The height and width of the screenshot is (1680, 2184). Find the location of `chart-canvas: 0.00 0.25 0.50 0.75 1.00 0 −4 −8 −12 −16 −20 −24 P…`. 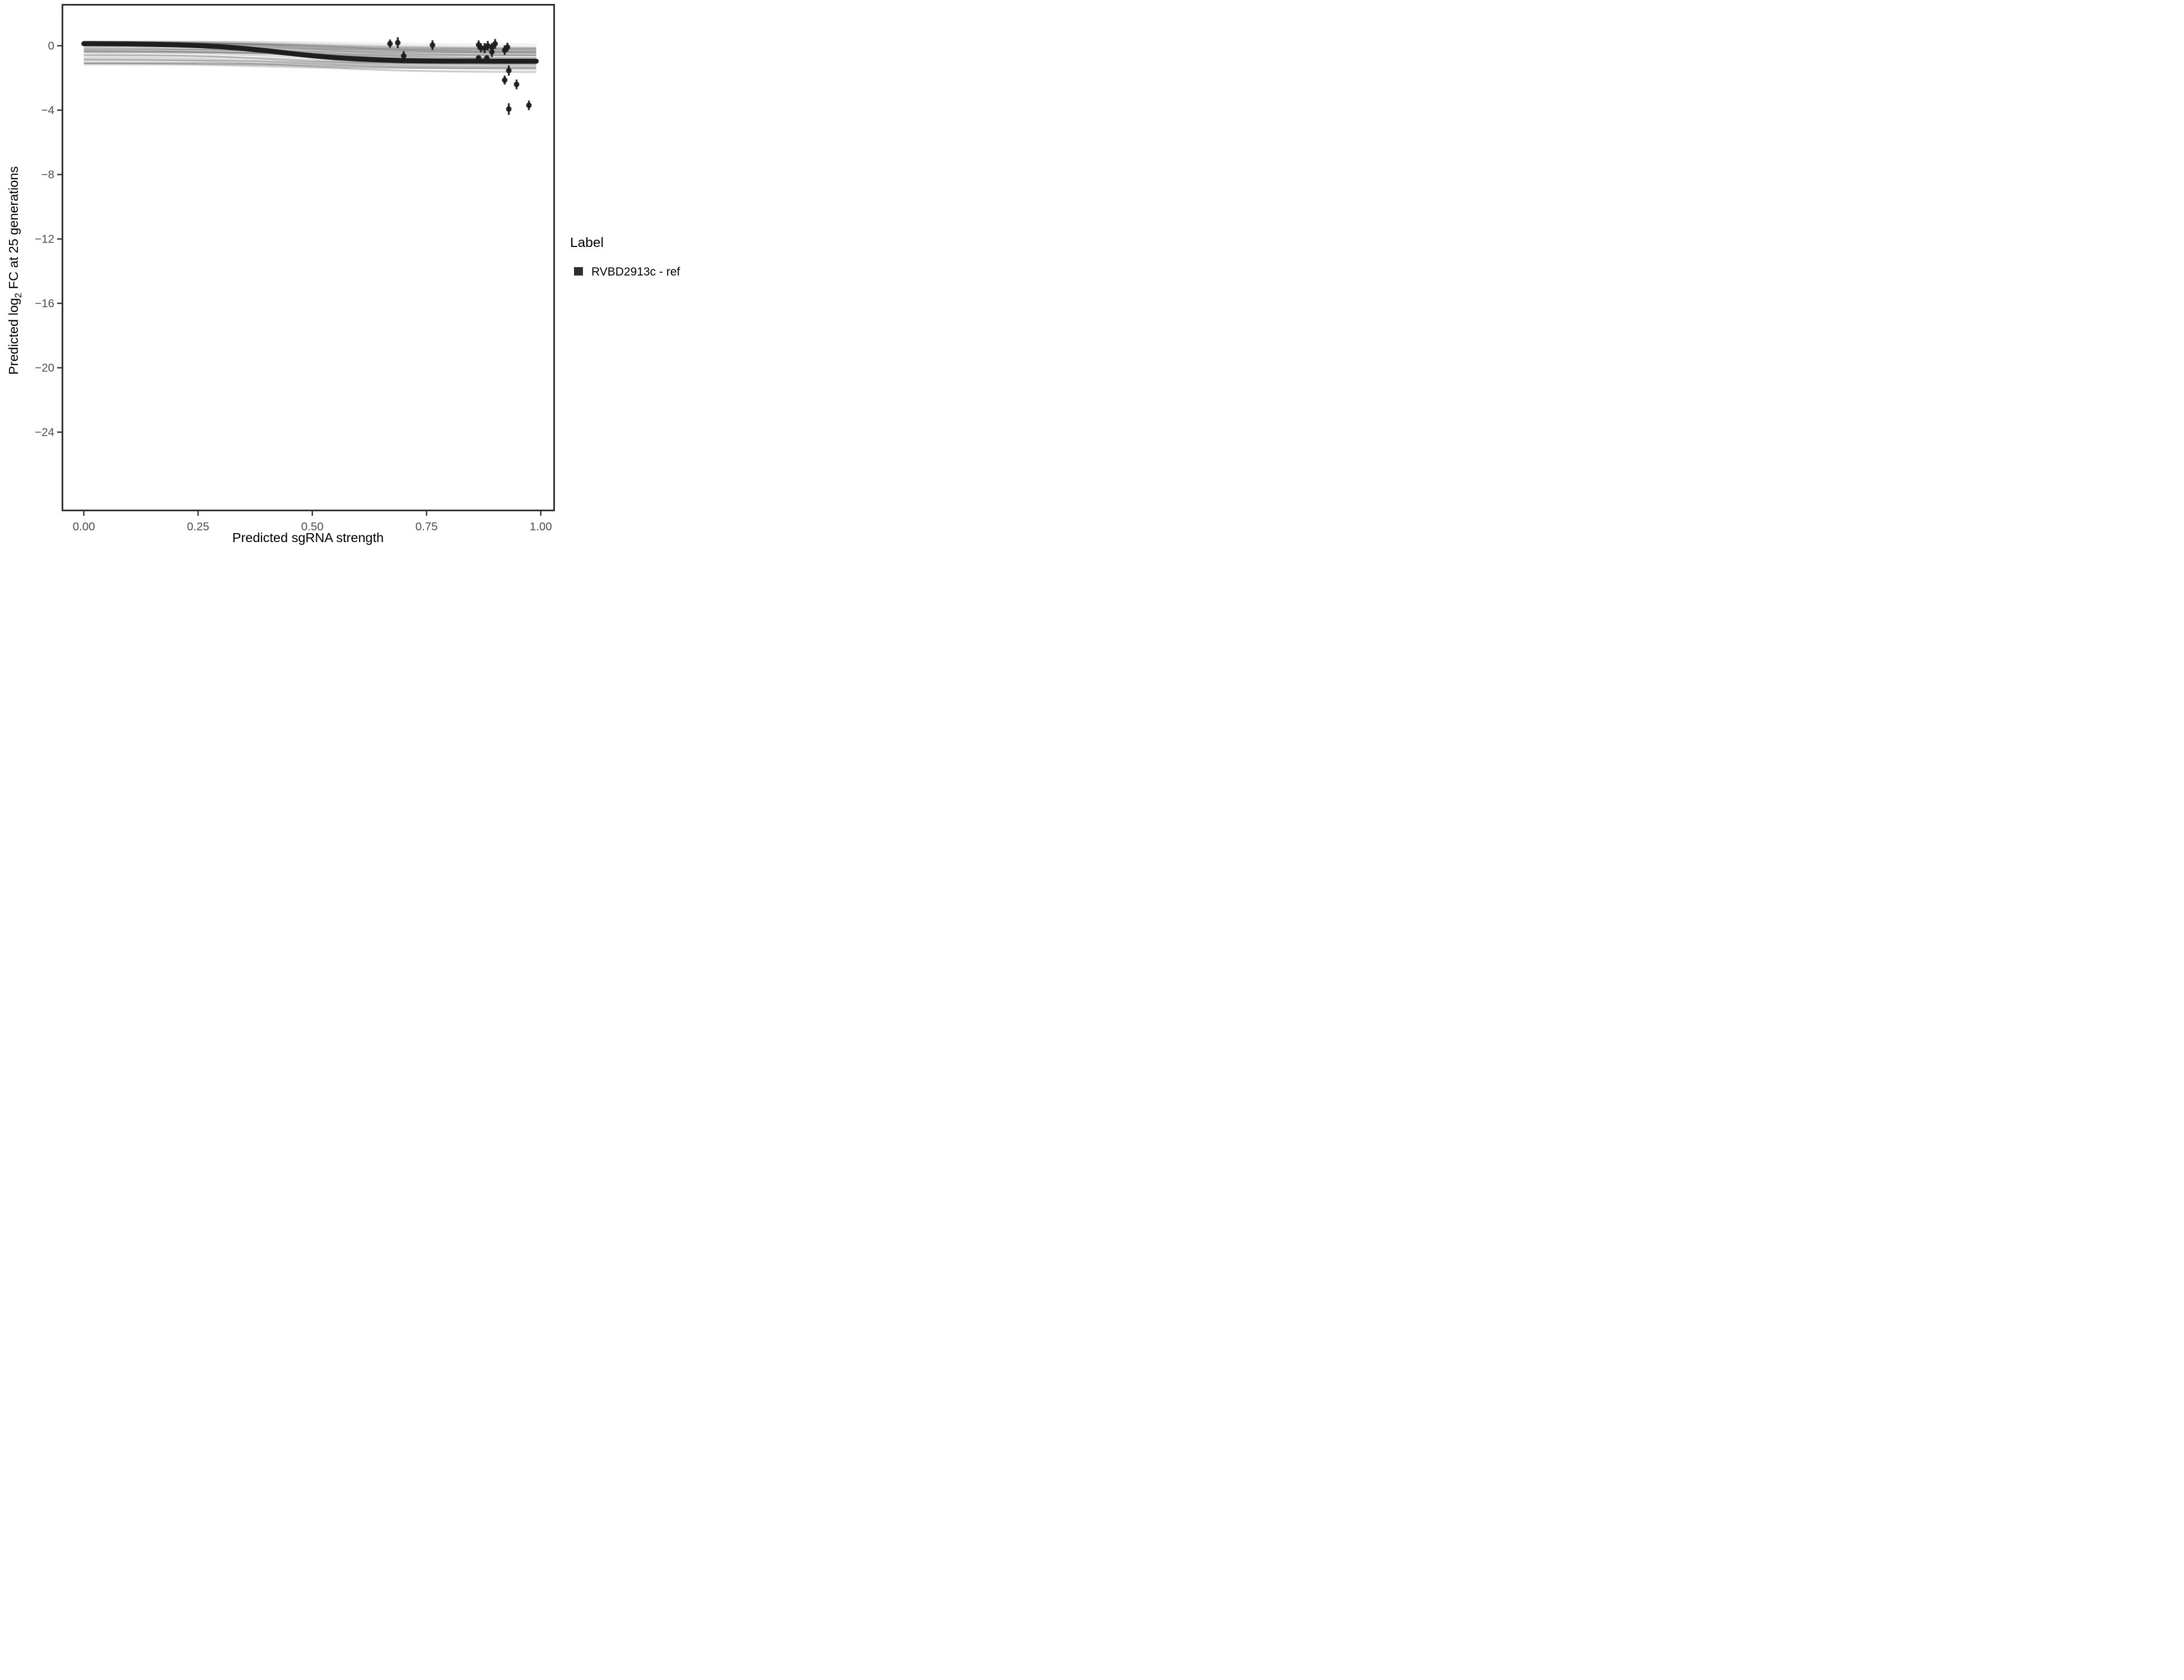

chart-canvas: 0.00 0.25 0.50 0.75 1.00 0 −4 −8 −12 −16 −20 −24 P… is located at coordinates (343, 275).